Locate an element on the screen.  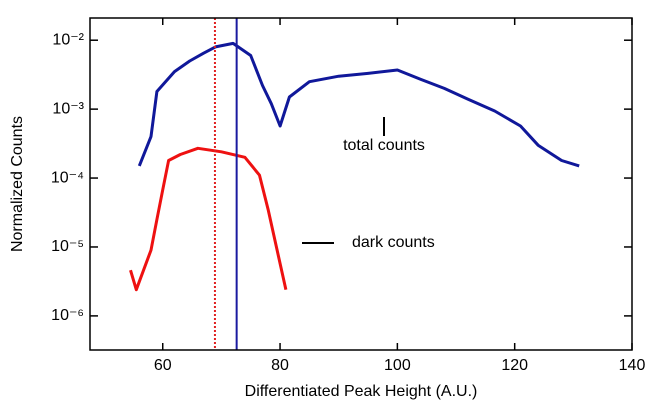
y-axis-label: Normalized Counts is located at coordinates (17, 184).